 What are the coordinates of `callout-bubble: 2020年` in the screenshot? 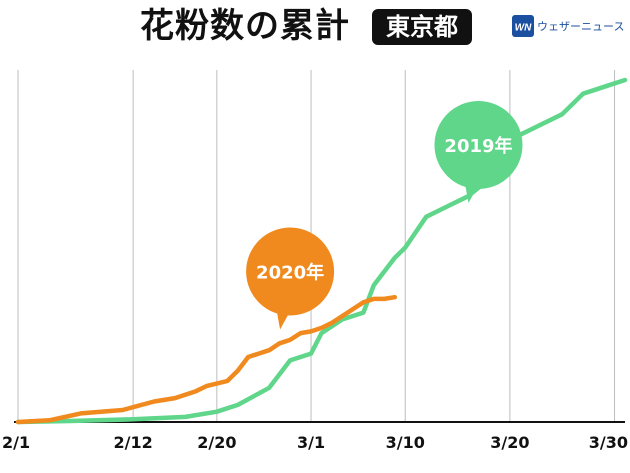 It's located at (290, 278).